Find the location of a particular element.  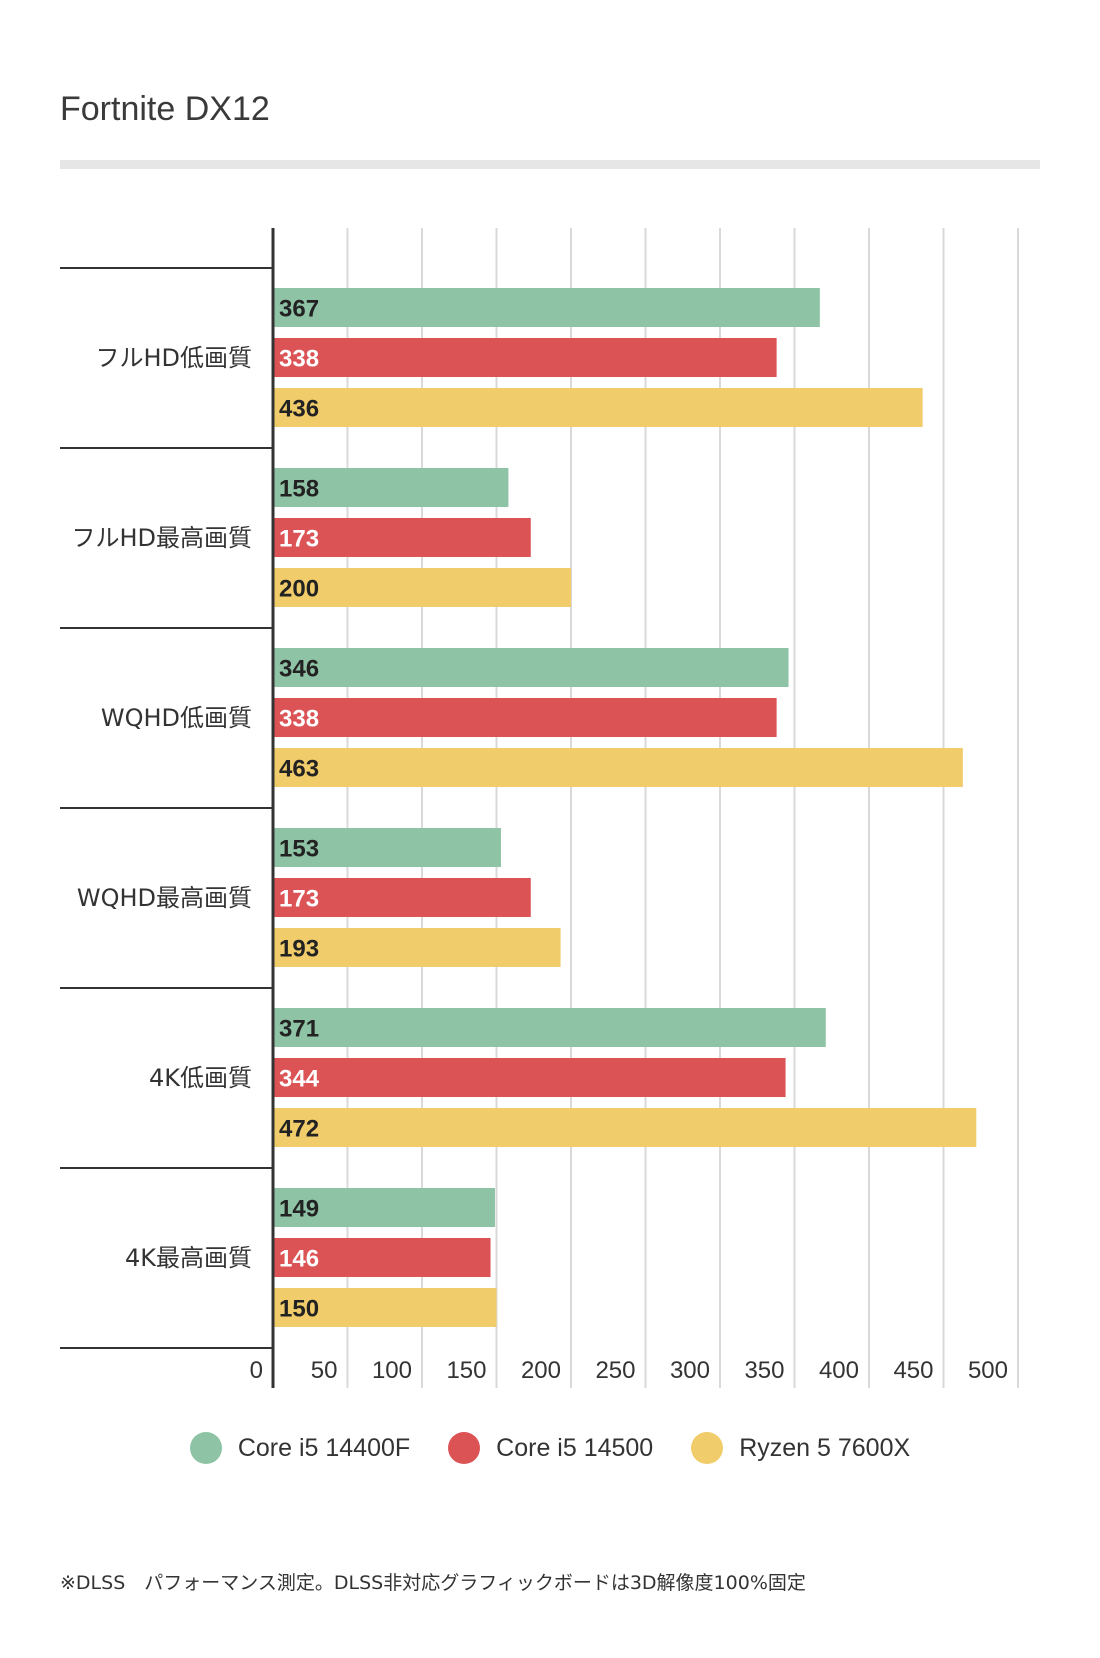

legend-item: Ryzen 5 7600X is located at coordinates (800, 1448).